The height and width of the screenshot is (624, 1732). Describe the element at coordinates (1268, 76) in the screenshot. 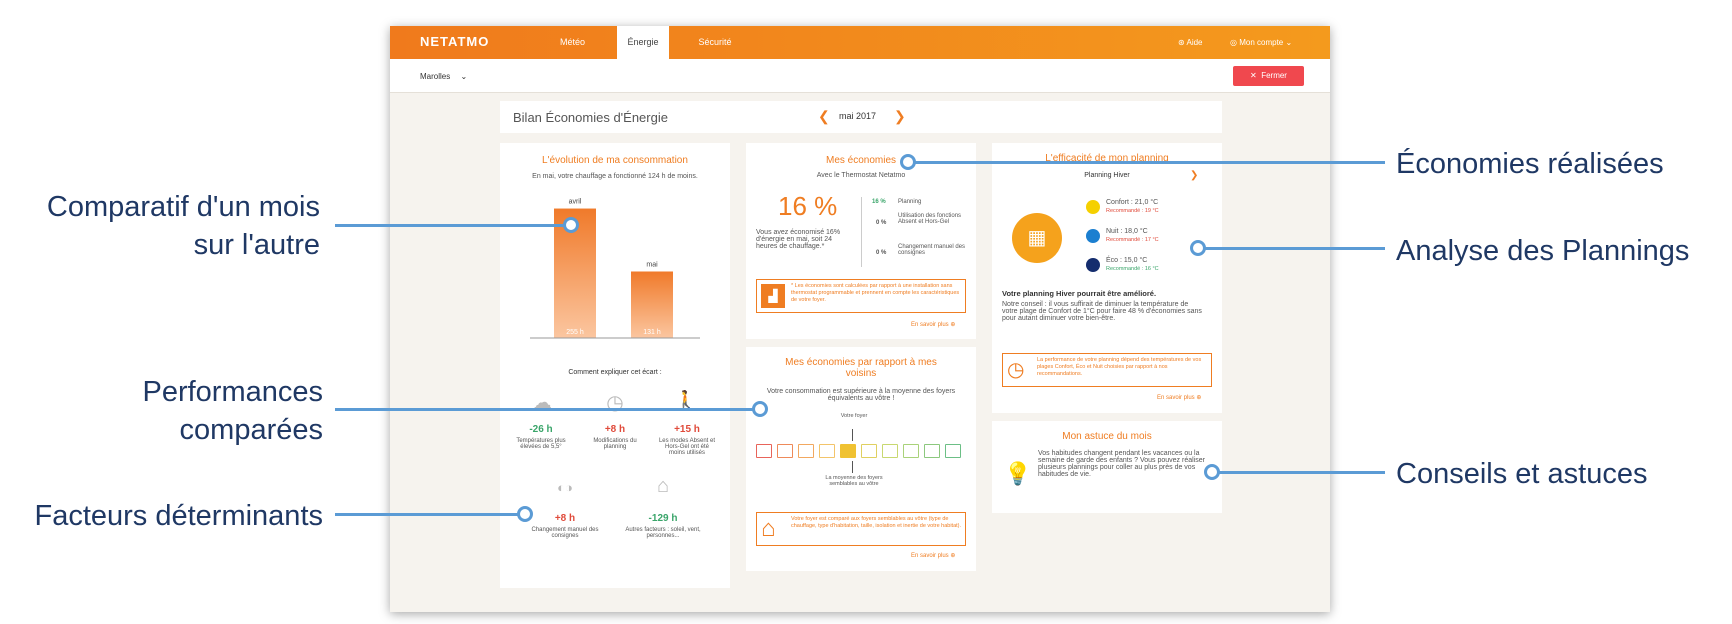

I see `close-button: ✕ Fermer` at that location.